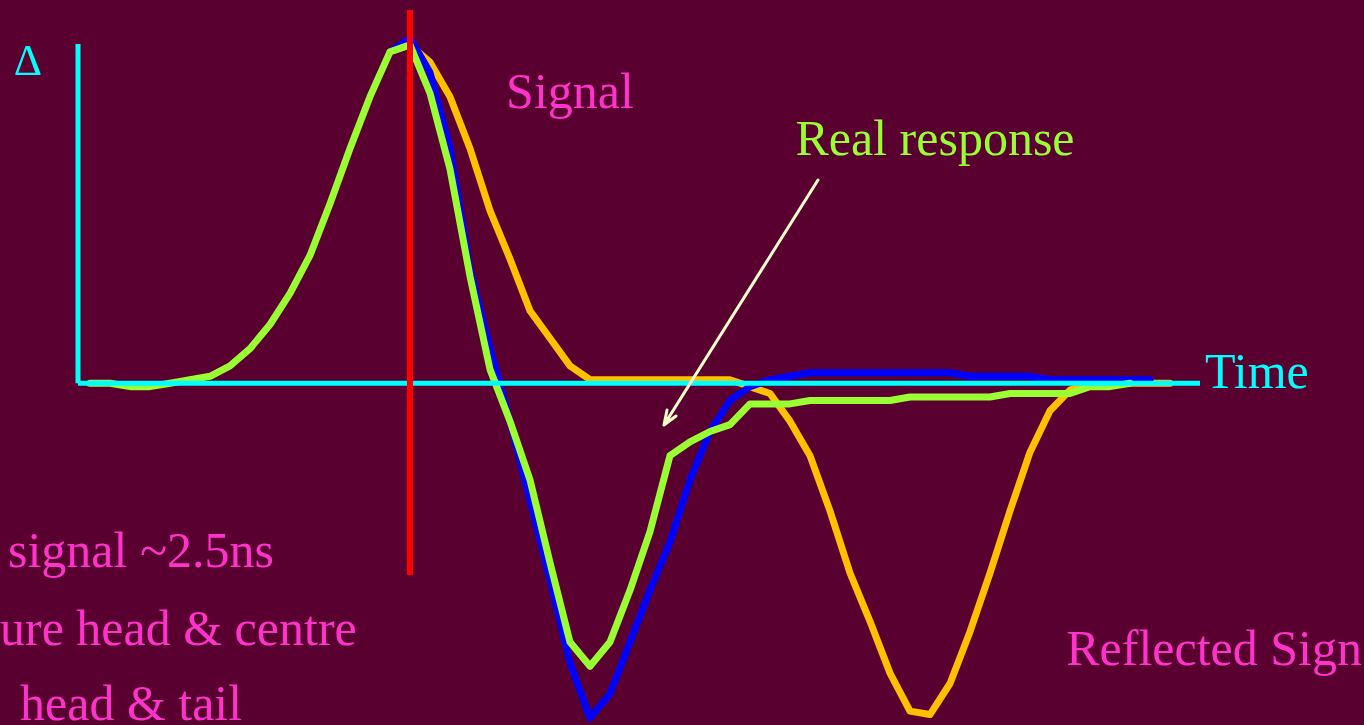  Describe the element at coordinates (178, 628) in the screenshot. I see `annotation: ure head & centre` at that location.